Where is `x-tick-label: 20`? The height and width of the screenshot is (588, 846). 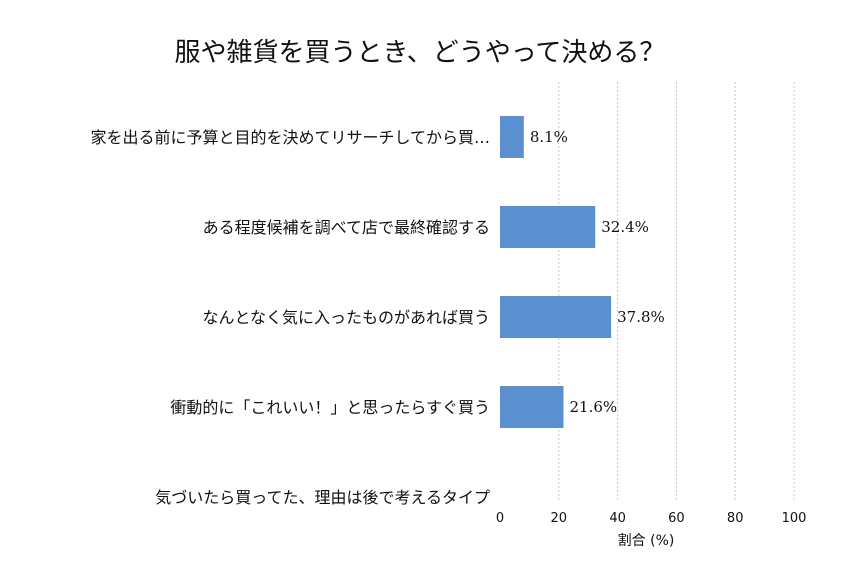 x-tick-label: 20 is located at coordinates (559, 518).